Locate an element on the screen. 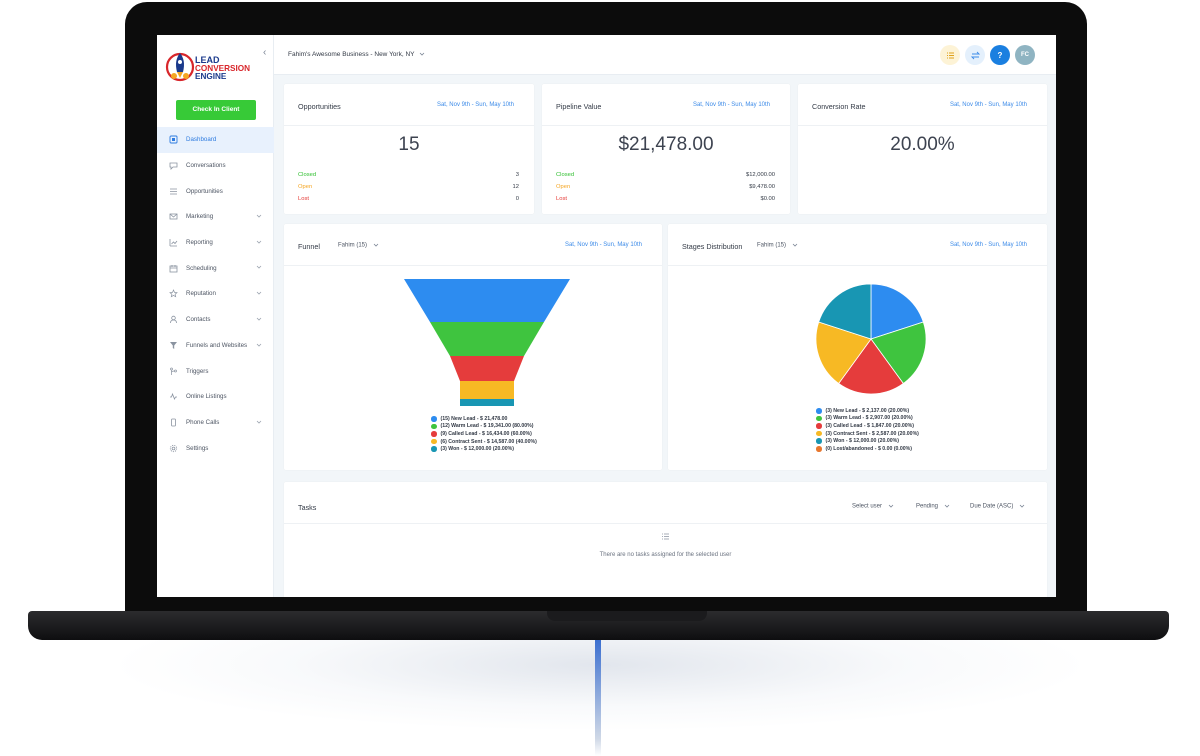 This screenshot has height=756, width=1200. stat-row-lost: Lost $0.00 is located at coordinates (665, 200).